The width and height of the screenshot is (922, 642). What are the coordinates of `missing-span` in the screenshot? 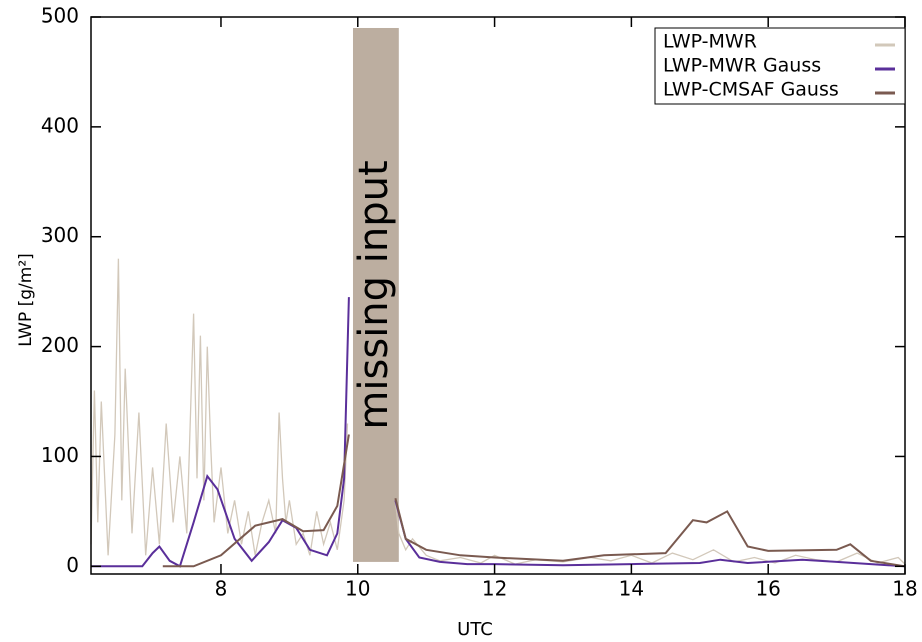 It's located at (375, 294).